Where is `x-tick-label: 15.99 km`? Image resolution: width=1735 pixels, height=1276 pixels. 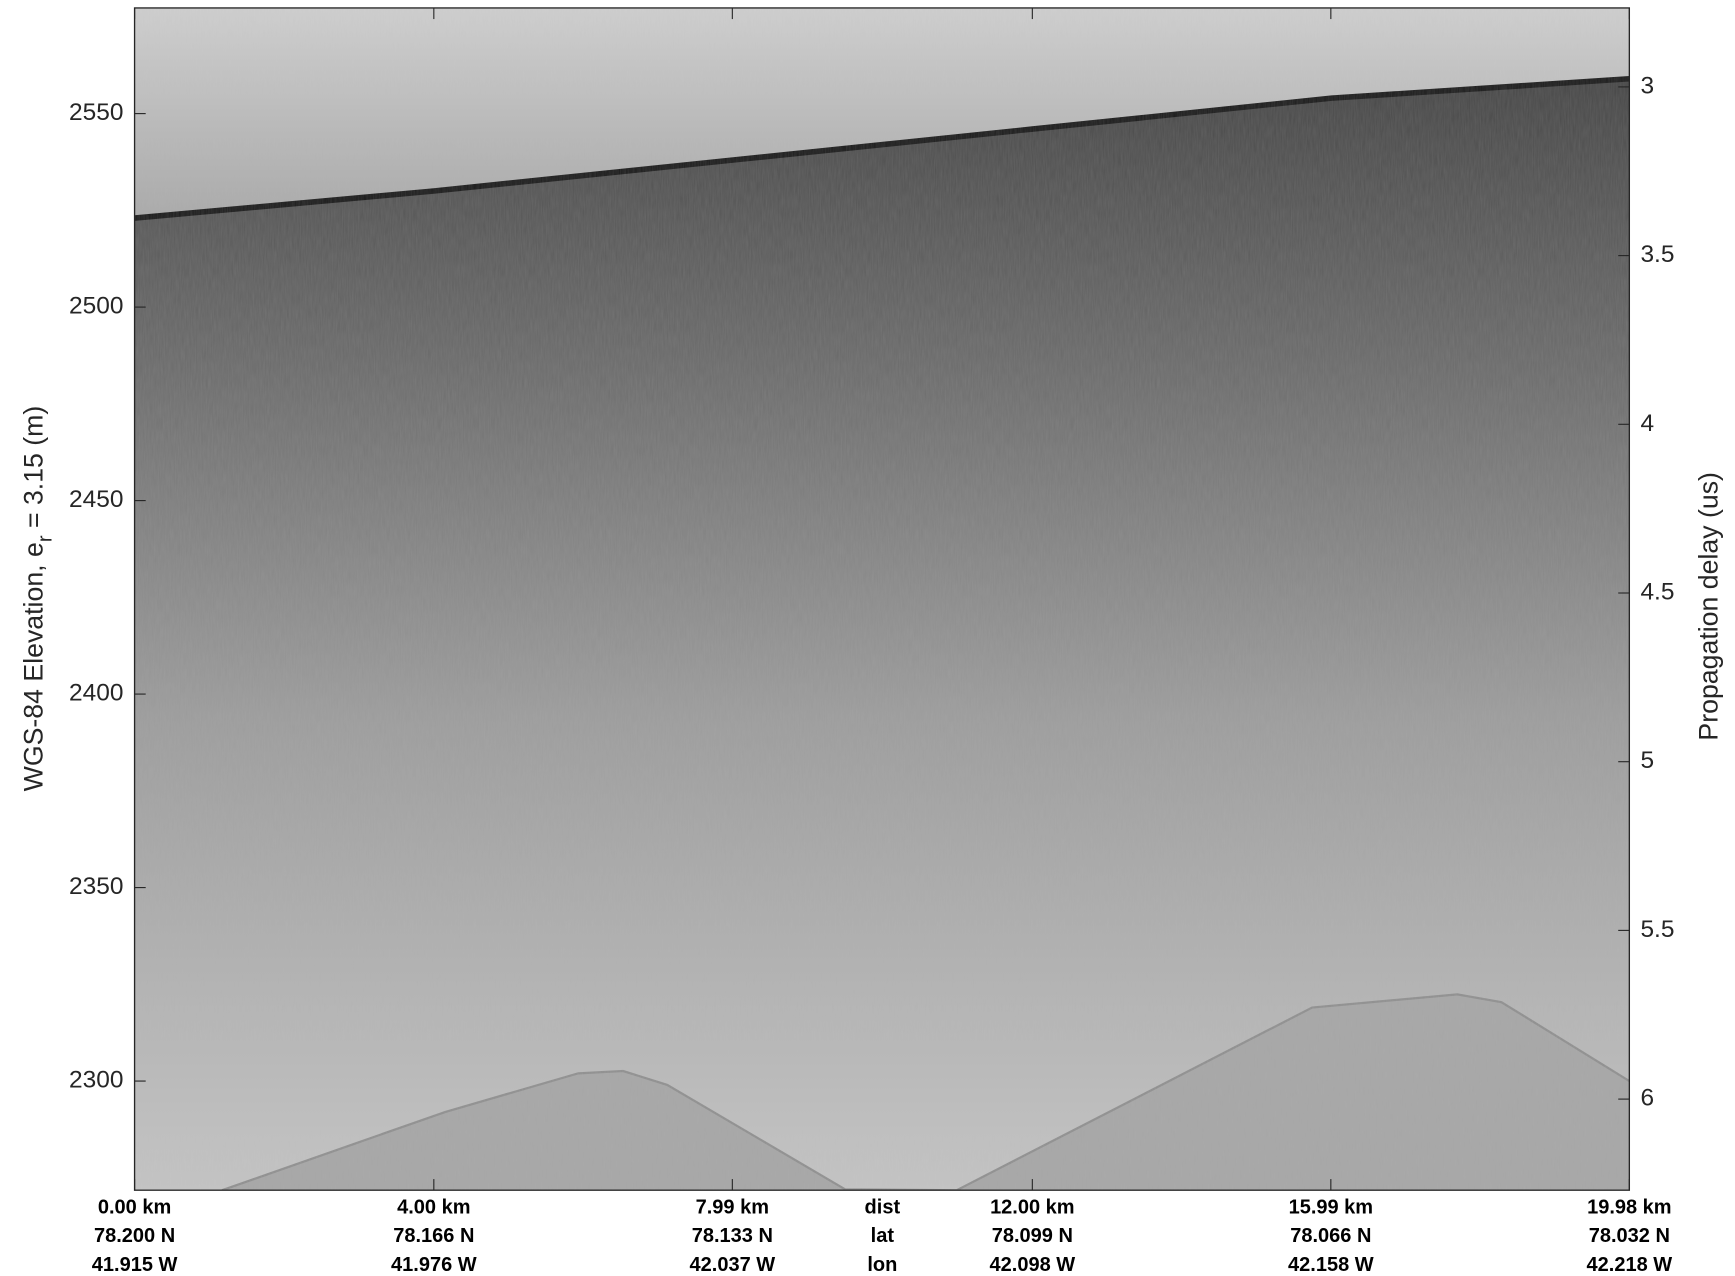 x-tick-label: 15.99 km is located at coordinates (1331, 1207).